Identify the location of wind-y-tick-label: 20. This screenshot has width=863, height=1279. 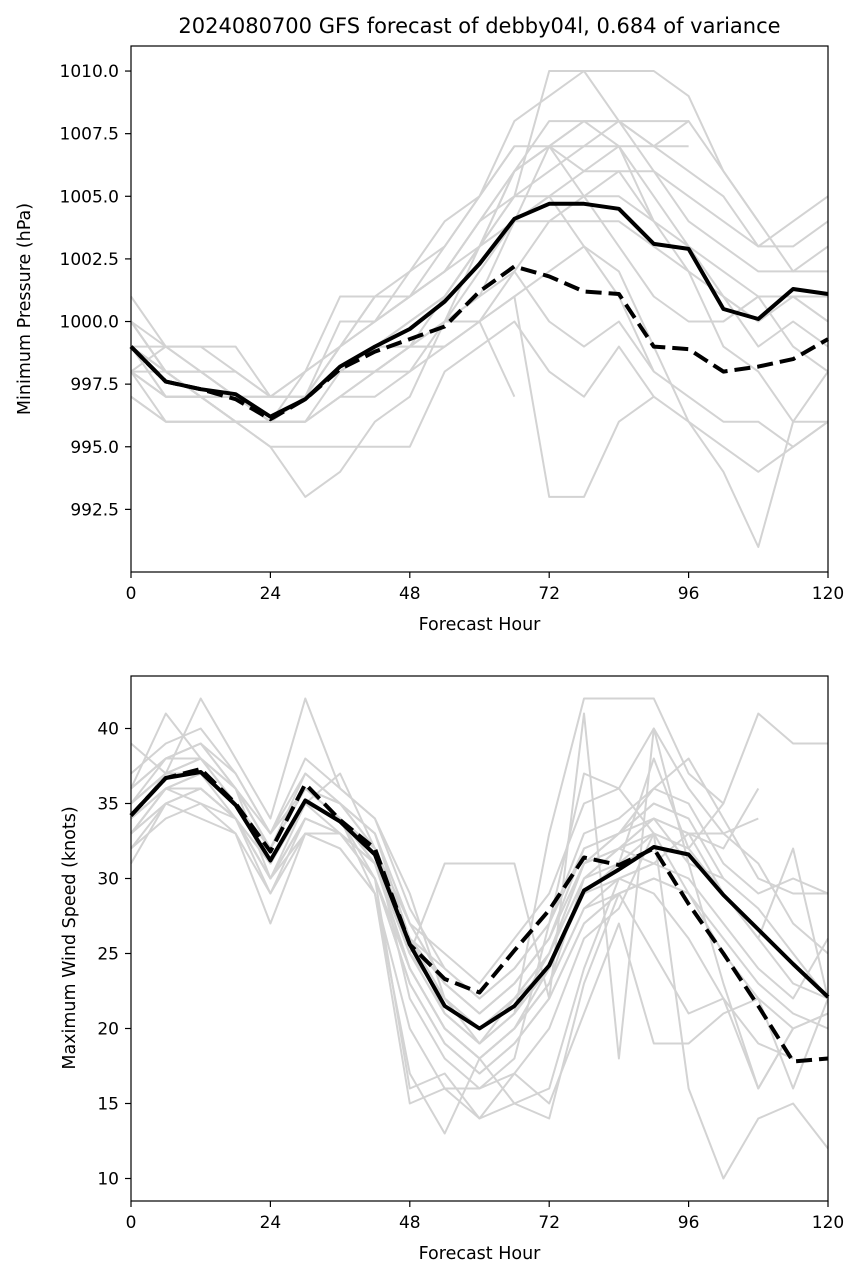
(108, 1030).